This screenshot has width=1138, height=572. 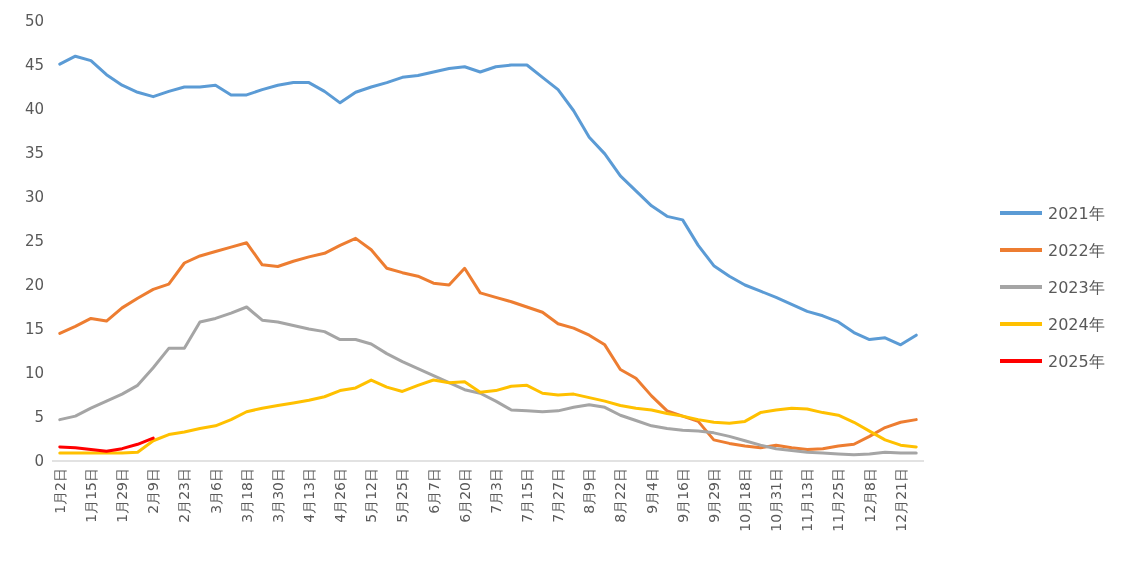 What do you see at coordinates (34, 285) in the screenshot?
I see `y-tick-label: 20` at bounding box center [34, 285].